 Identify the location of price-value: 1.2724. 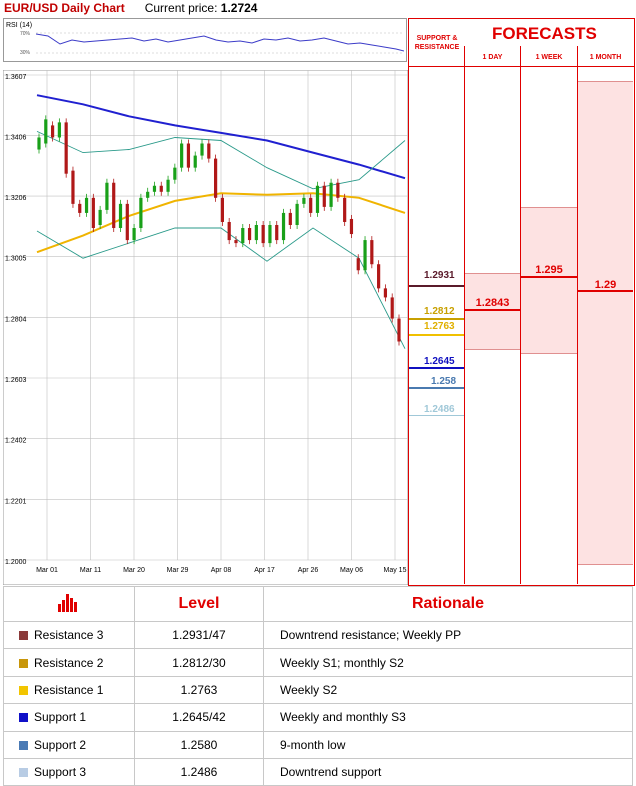
(239, 8).